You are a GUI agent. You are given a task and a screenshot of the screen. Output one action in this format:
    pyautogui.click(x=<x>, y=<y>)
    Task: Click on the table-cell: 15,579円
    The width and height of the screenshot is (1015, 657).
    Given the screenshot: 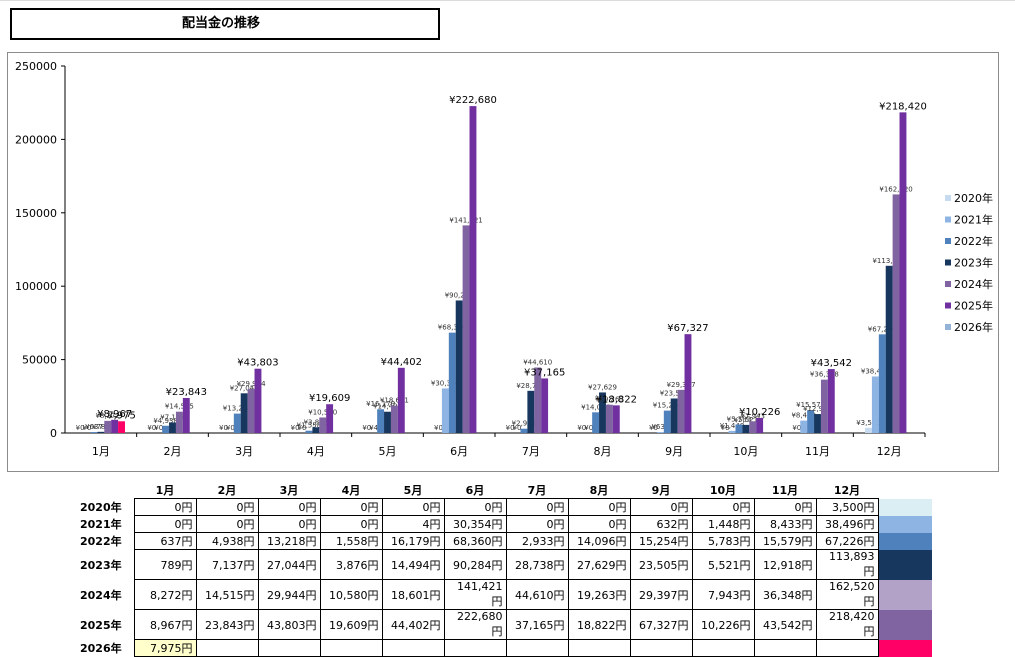 What is the action you would take?
    pyautogui.click(x=785, y=541)
    